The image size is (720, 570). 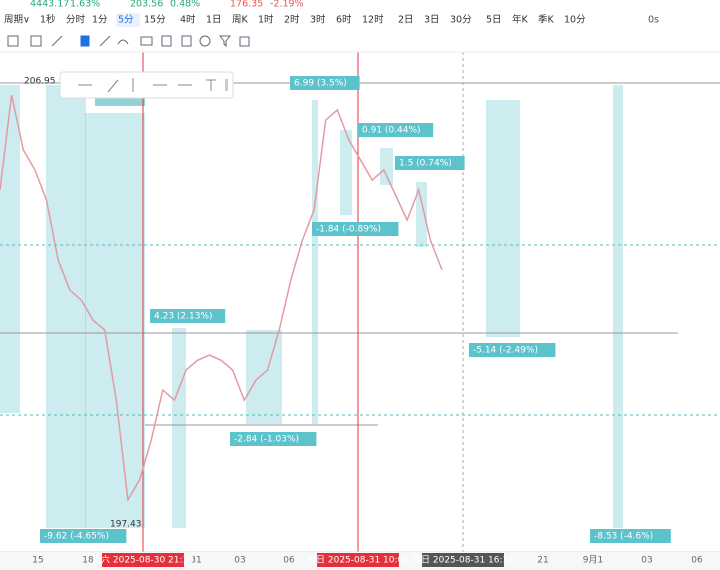 I want to click on crosshair-label: 周日 2025-08-31 16:15, so click(x=463, y=560).